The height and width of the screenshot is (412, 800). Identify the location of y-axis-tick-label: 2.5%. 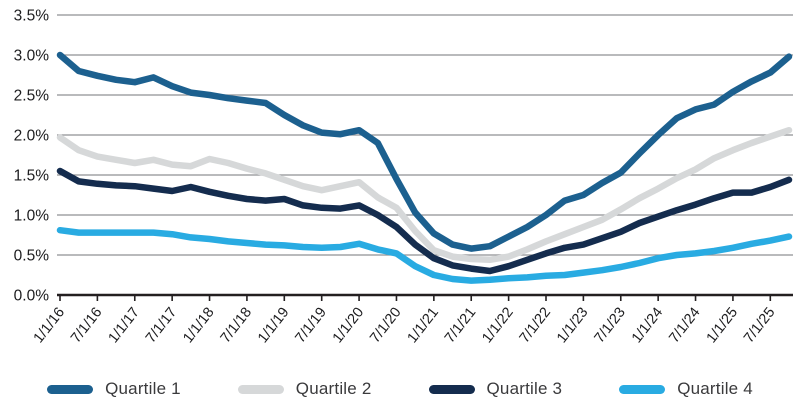
(32, 96).